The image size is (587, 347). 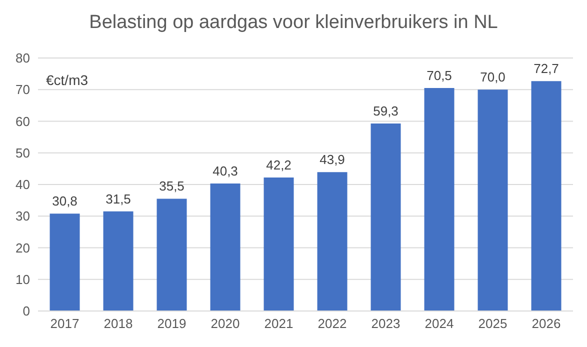 What do you see at coordinates (23, 152) in the screenshot?
I see `y-tick-label: 50` at bounding box center [23, 152].